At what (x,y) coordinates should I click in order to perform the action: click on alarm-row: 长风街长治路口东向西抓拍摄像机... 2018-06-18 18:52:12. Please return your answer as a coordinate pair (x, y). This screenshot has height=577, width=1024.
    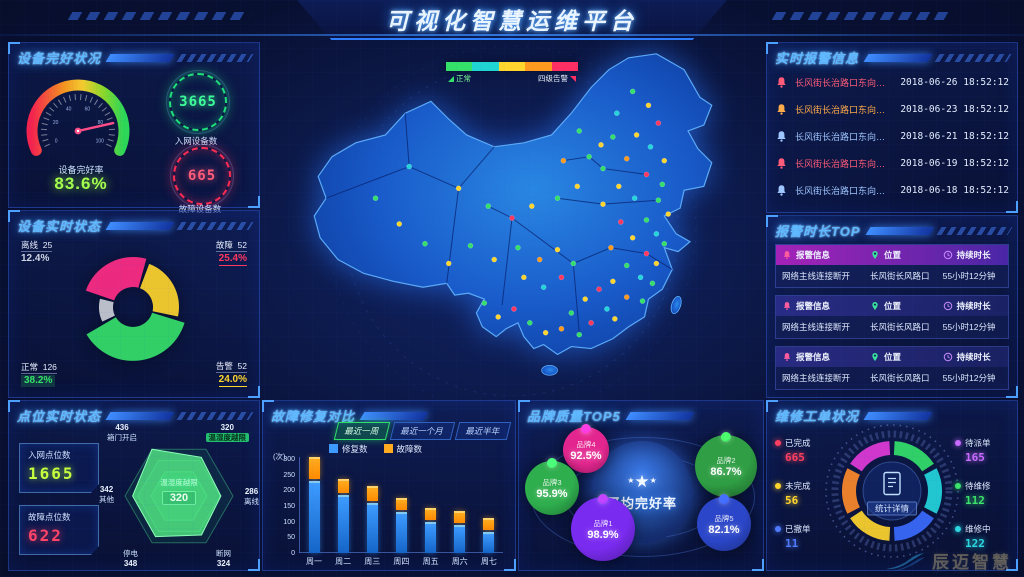
    Looking at the image, I should click on (892, 190).